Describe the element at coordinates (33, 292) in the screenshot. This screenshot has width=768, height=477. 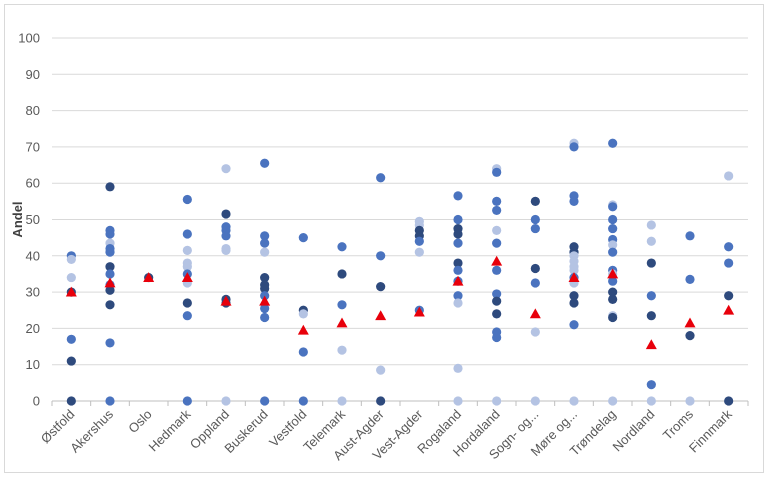
I see `y-tick-label: 30` at that location.